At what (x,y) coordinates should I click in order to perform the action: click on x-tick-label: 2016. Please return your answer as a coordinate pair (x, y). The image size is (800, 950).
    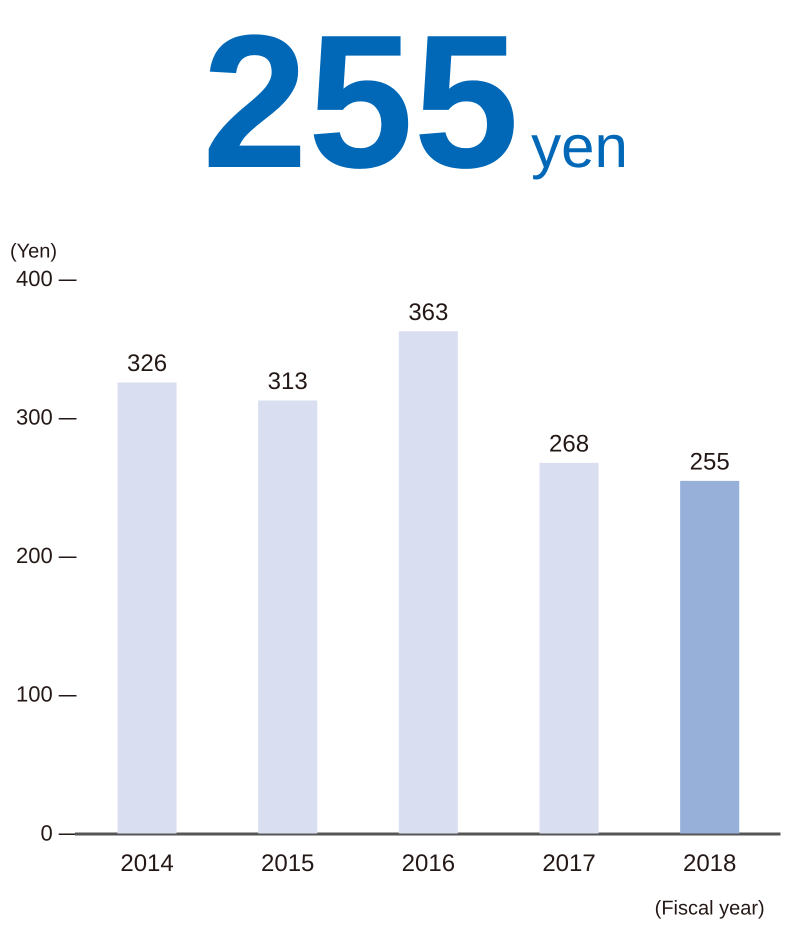
    Looking at the image, I should click on (429, 864).